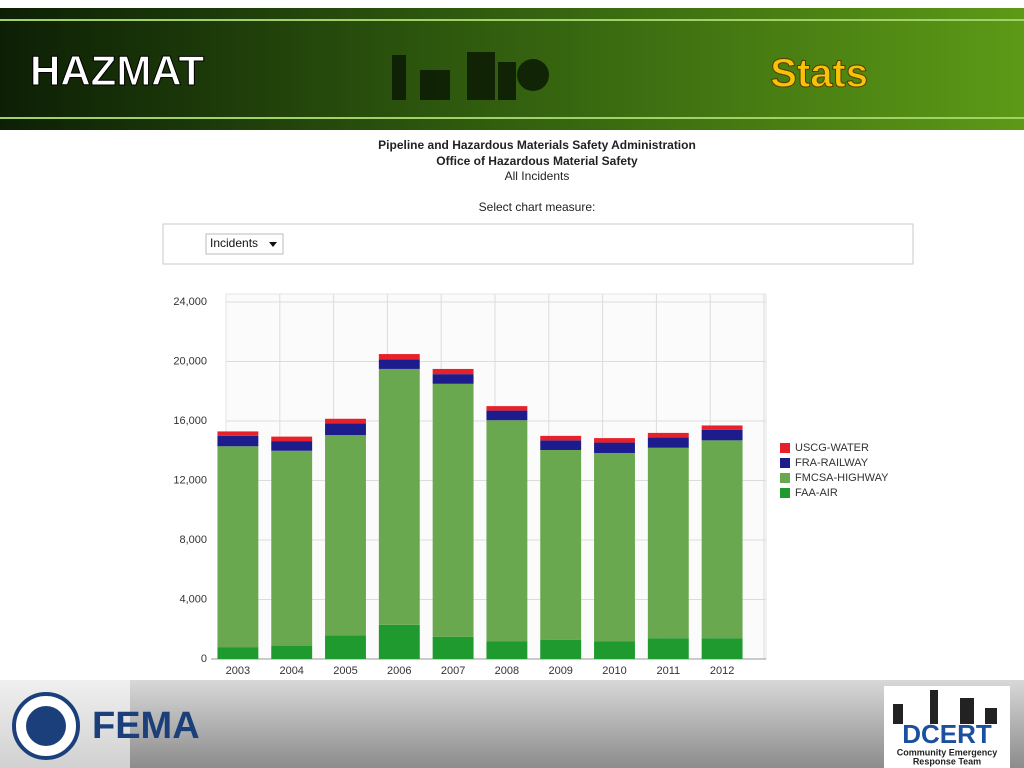  I want to click on y-tick-label: 0, so click(204, 659).